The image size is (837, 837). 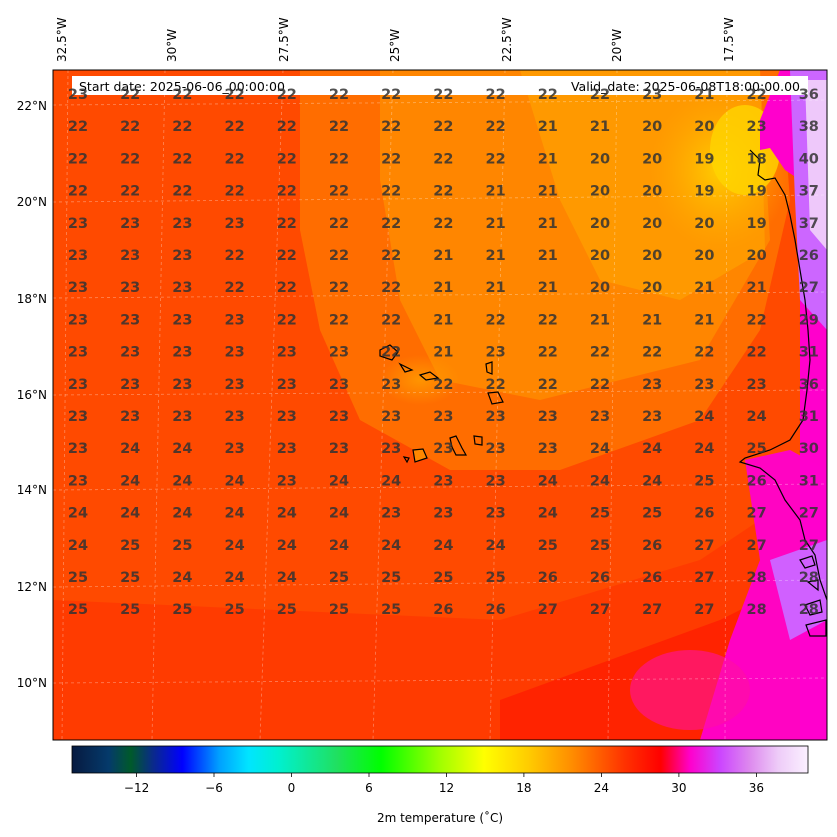 I want to click on colorbar-gradient, so click(x=440, y=759).